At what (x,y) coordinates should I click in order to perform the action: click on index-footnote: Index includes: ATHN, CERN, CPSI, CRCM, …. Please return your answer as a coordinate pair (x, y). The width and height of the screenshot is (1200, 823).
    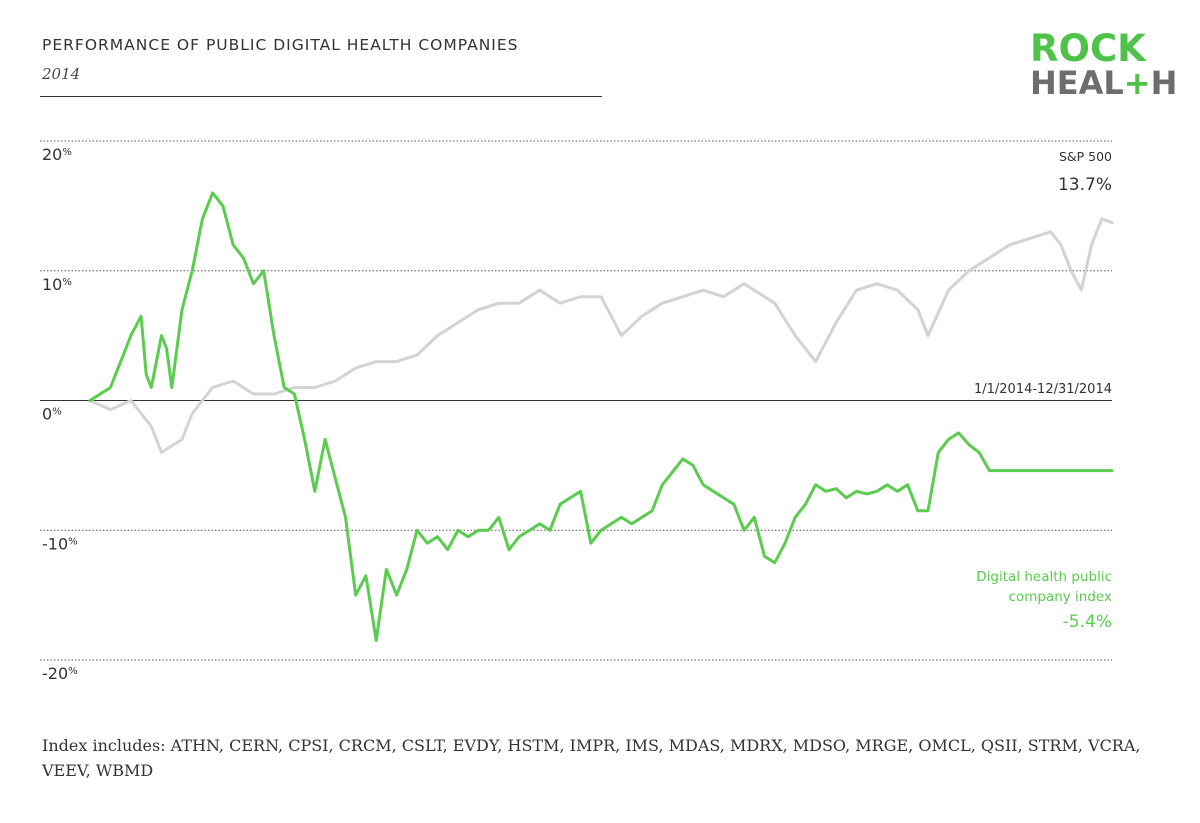
    Looking at the image, I should click on (591, 758).